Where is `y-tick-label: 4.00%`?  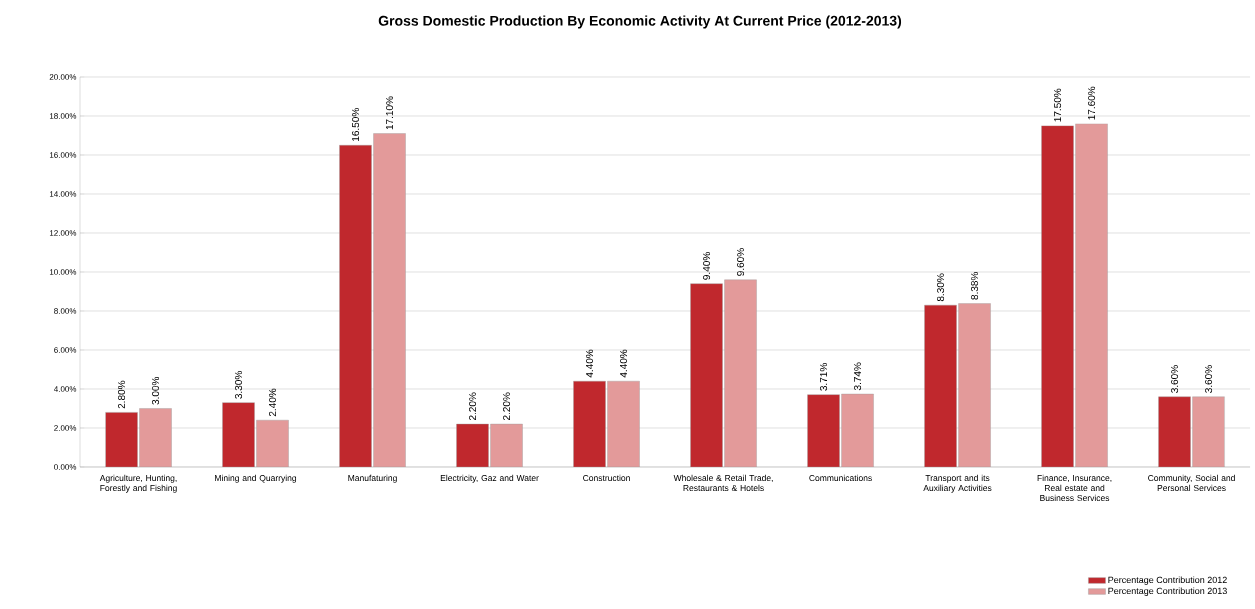 y-tick-label: 4.00% is located at coordinates (65, 389).